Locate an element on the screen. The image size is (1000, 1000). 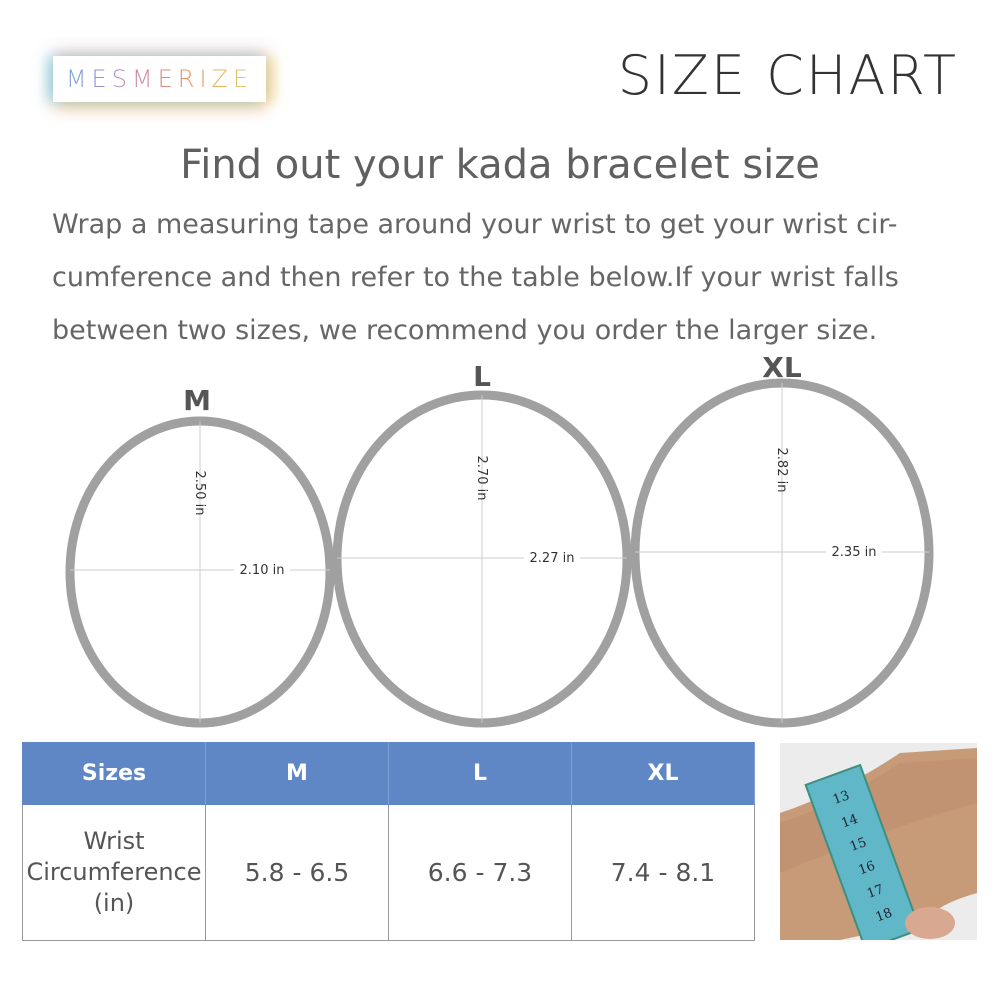
ring-height-label: 2.50 in is located at coordinates (199, 493).